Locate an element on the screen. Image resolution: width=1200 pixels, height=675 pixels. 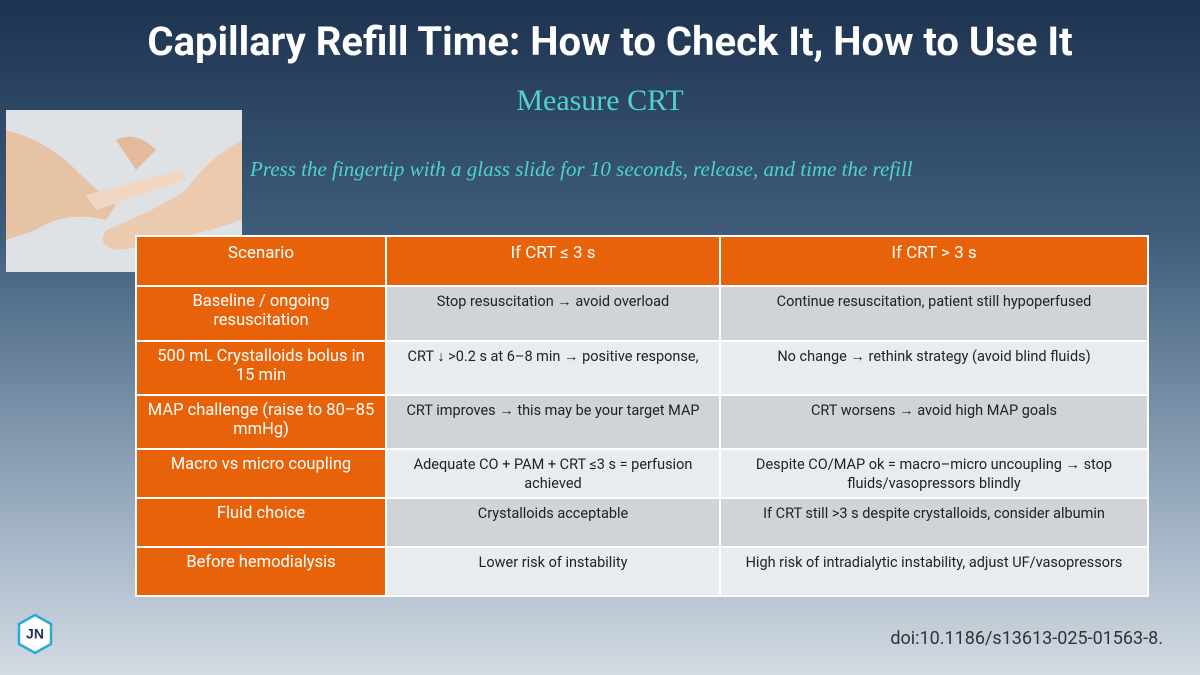
row-header: MAP challenge (raise to 80–85 mmHg) is located at coordinates (261, 422).